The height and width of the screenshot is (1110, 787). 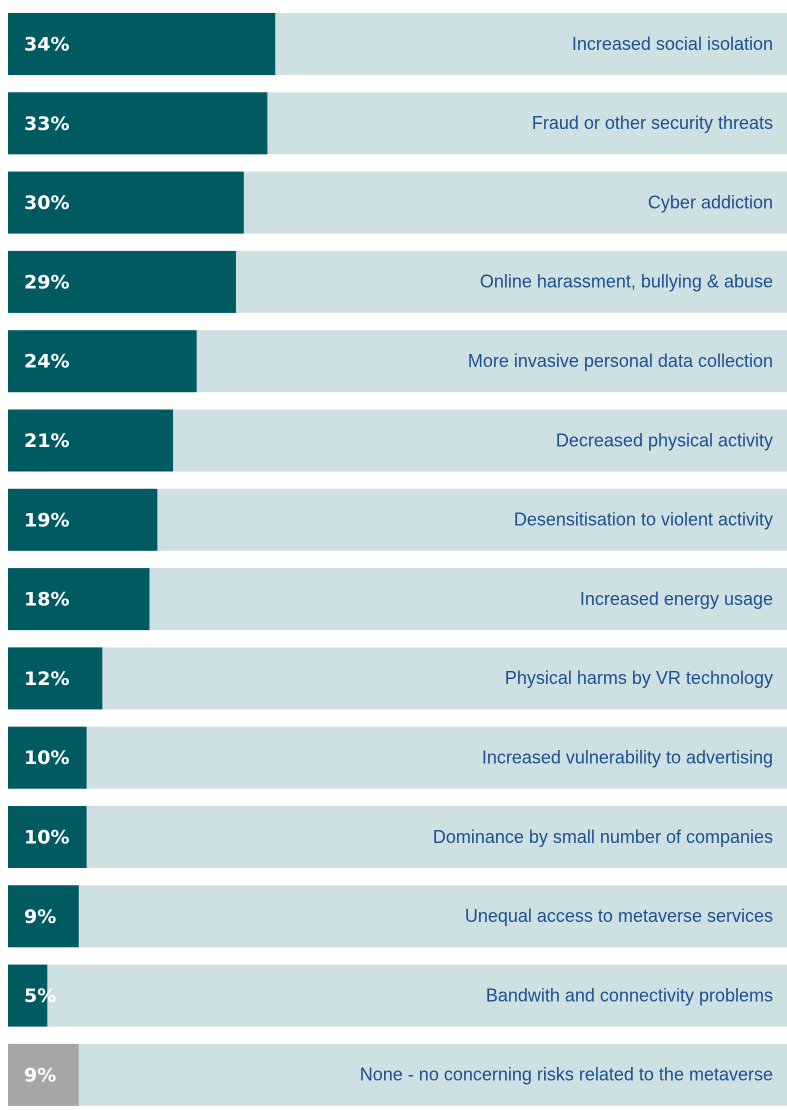 What do you see at coordinates (652, 123) in the screenshot?
I see `category-label: Fraud or other security threats` at bounding box center [652, 123].